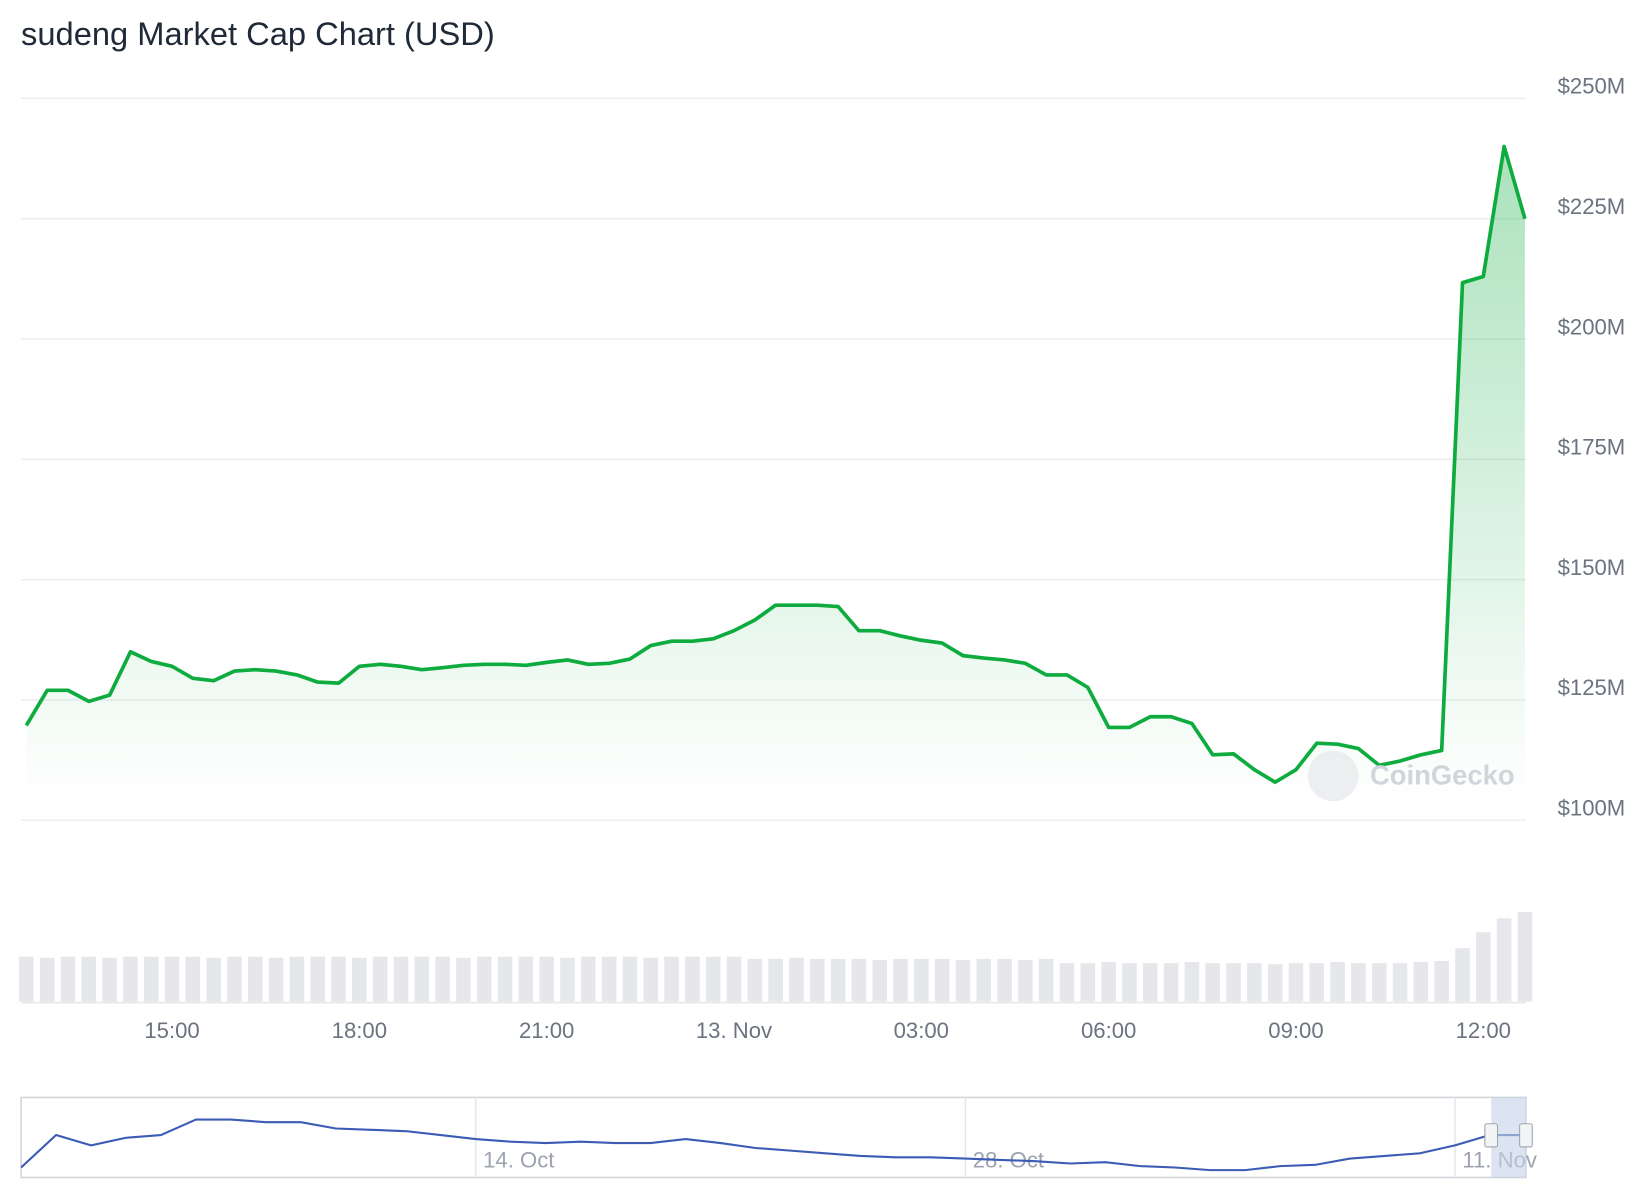 Image resolution: width=1644 pixels, height=1200 pixels. Describe the element at coordinates (171, 1030) in the screenshot. I see `x-tick-label: 15:00` at that location.